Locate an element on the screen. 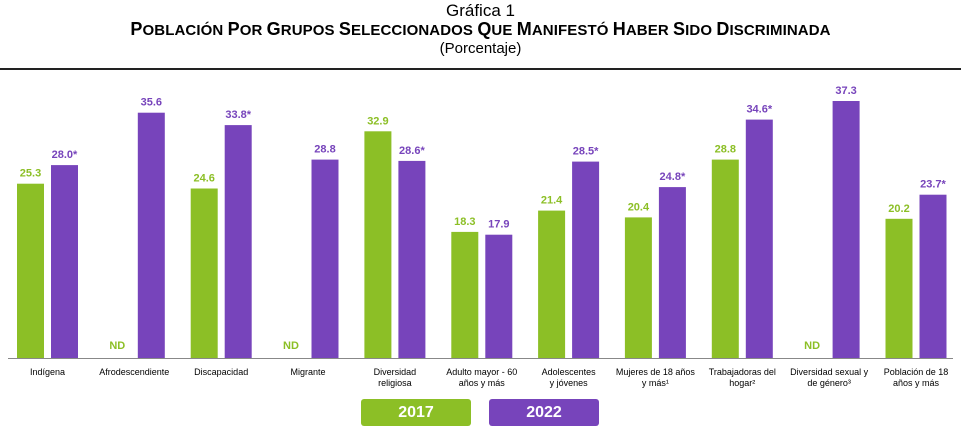 The width and height of the screenshot is (961, 434). data-label-2022-5: 17.9 is located at coordinates (498, 225).